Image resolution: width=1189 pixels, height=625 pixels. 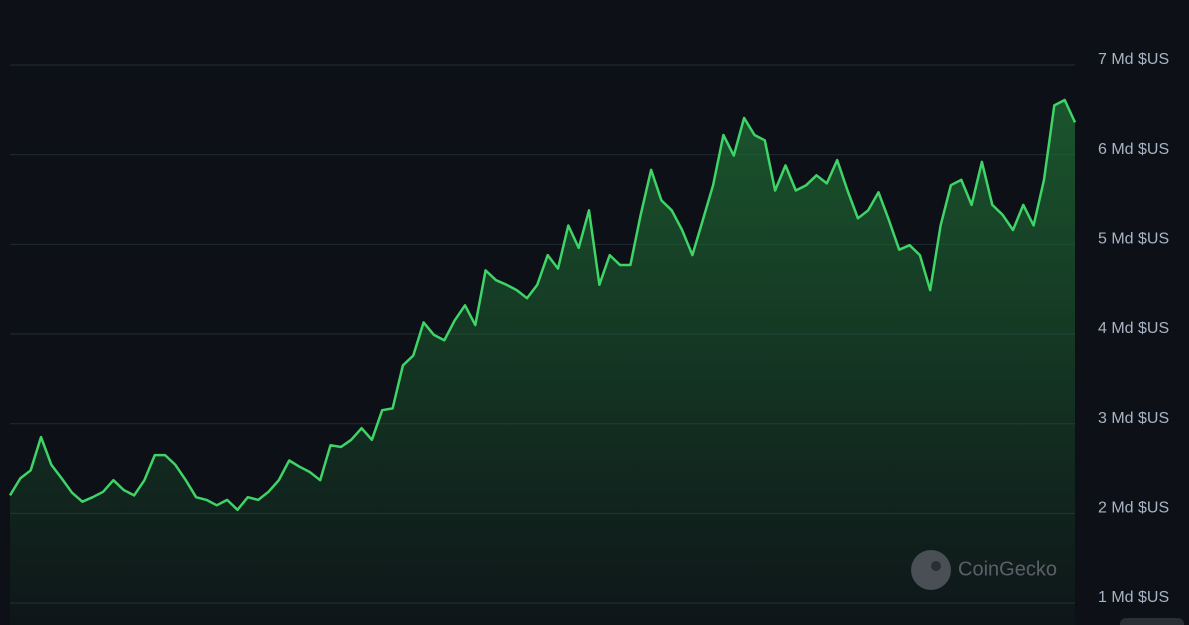 What do you see at coordinates (936, 566) in the screenshot?
I see `watermark-logo-eye` at bounding box center [936, 566].